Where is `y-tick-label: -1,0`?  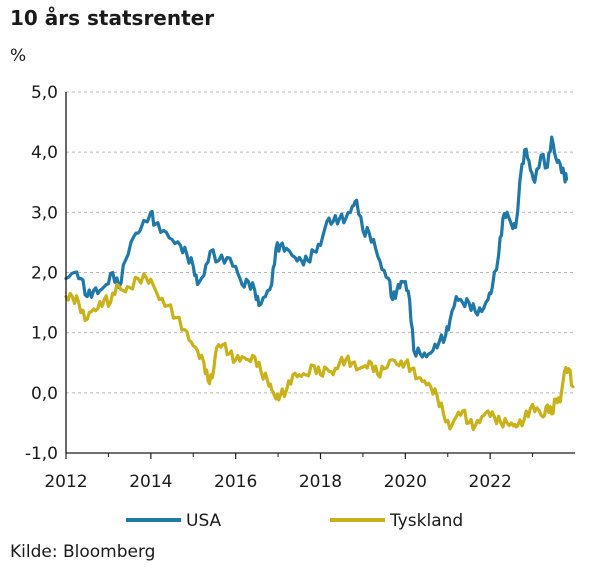
y-tick-label: -1,0 is located at coordinates (41, 454).